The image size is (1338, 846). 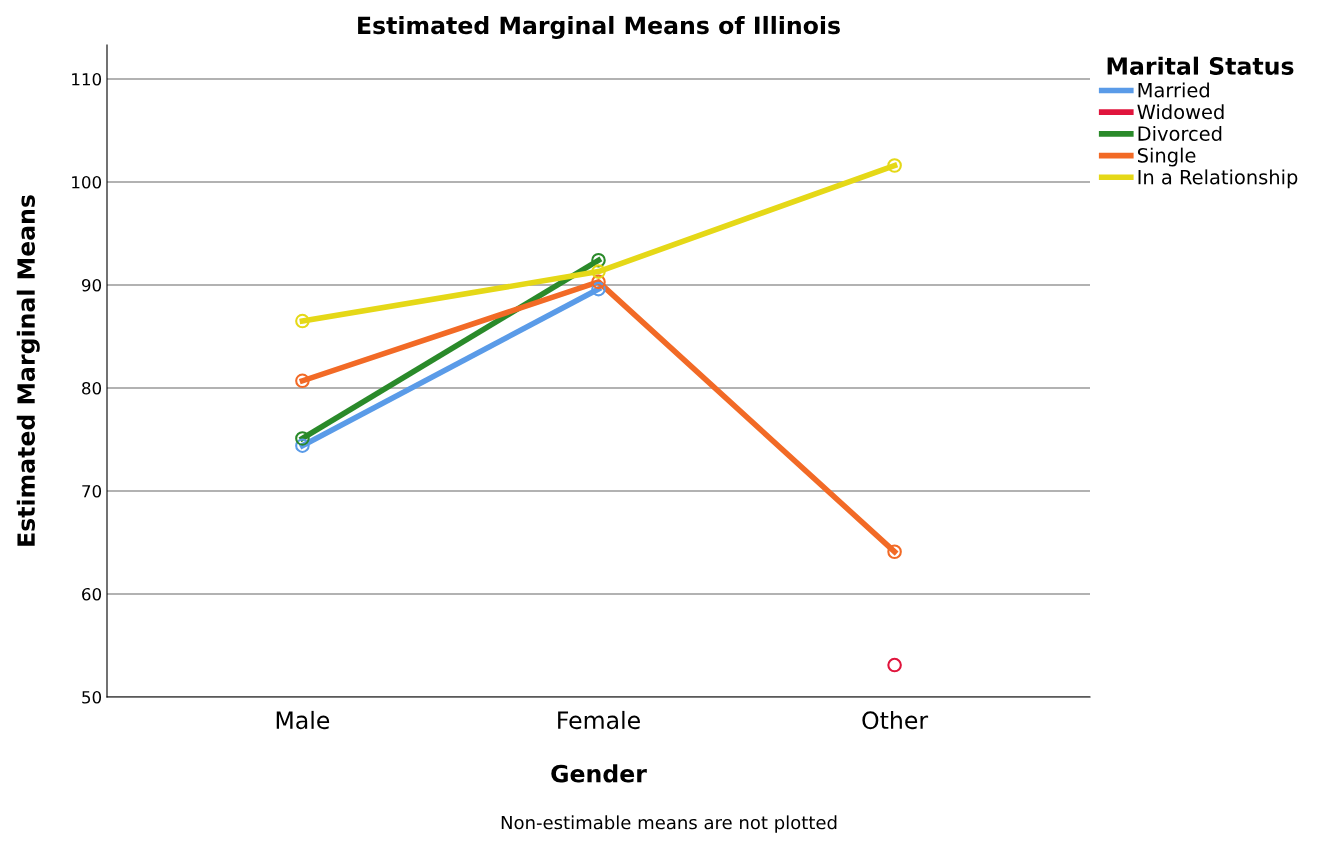 I want to click on x-tick-label: Female, so click(x=599, y=720).